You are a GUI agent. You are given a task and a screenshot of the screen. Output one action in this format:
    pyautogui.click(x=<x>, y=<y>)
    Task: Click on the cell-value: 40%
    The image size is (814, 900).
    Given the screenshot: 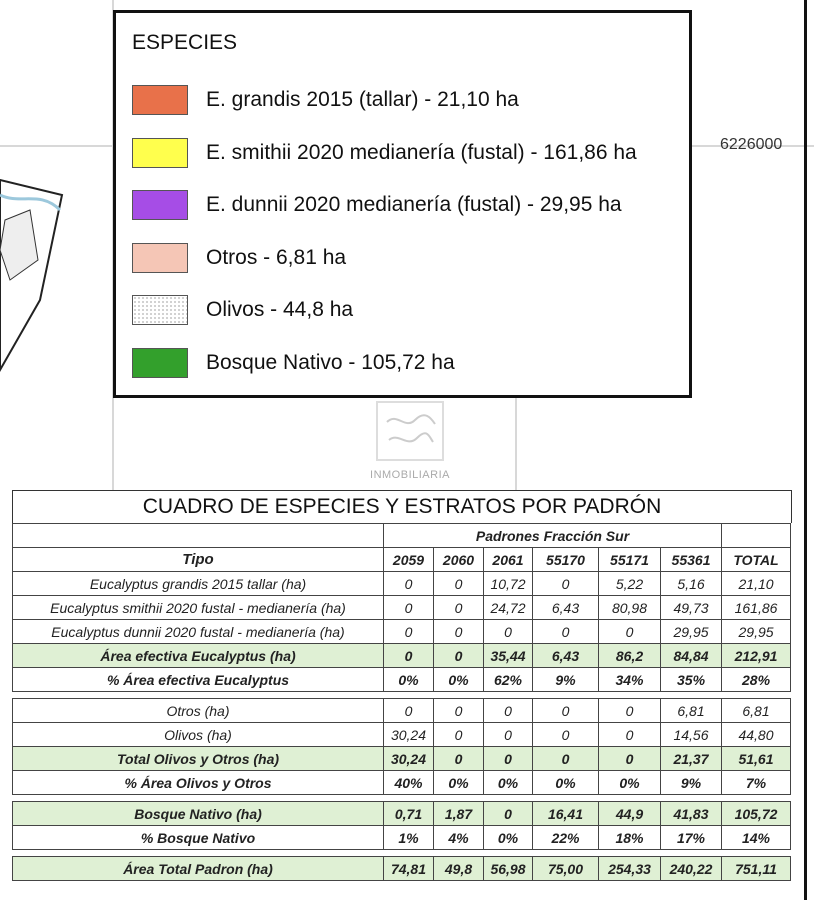 What is the action you would take?
    pyautogui.click(x=408, y=782)
    